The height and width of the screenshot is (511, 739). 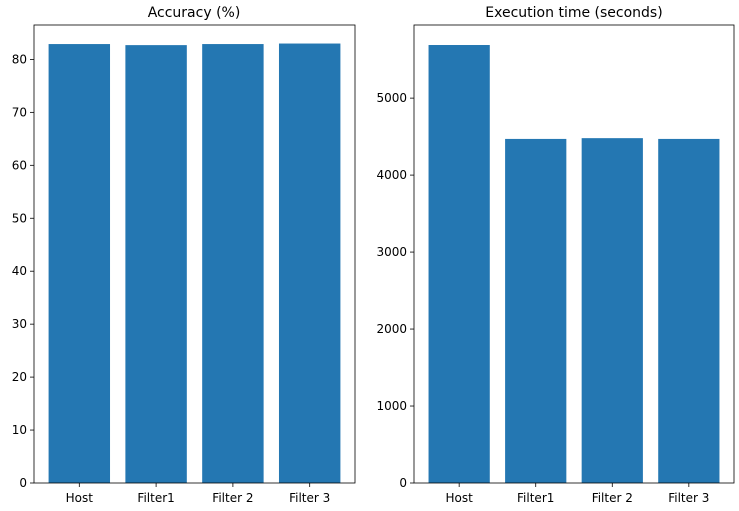 What do you see at coordinates (391, 175) in the screenshot?
I see `execution-time-y-tick-label: 4000` at bounding box center [391, 175].